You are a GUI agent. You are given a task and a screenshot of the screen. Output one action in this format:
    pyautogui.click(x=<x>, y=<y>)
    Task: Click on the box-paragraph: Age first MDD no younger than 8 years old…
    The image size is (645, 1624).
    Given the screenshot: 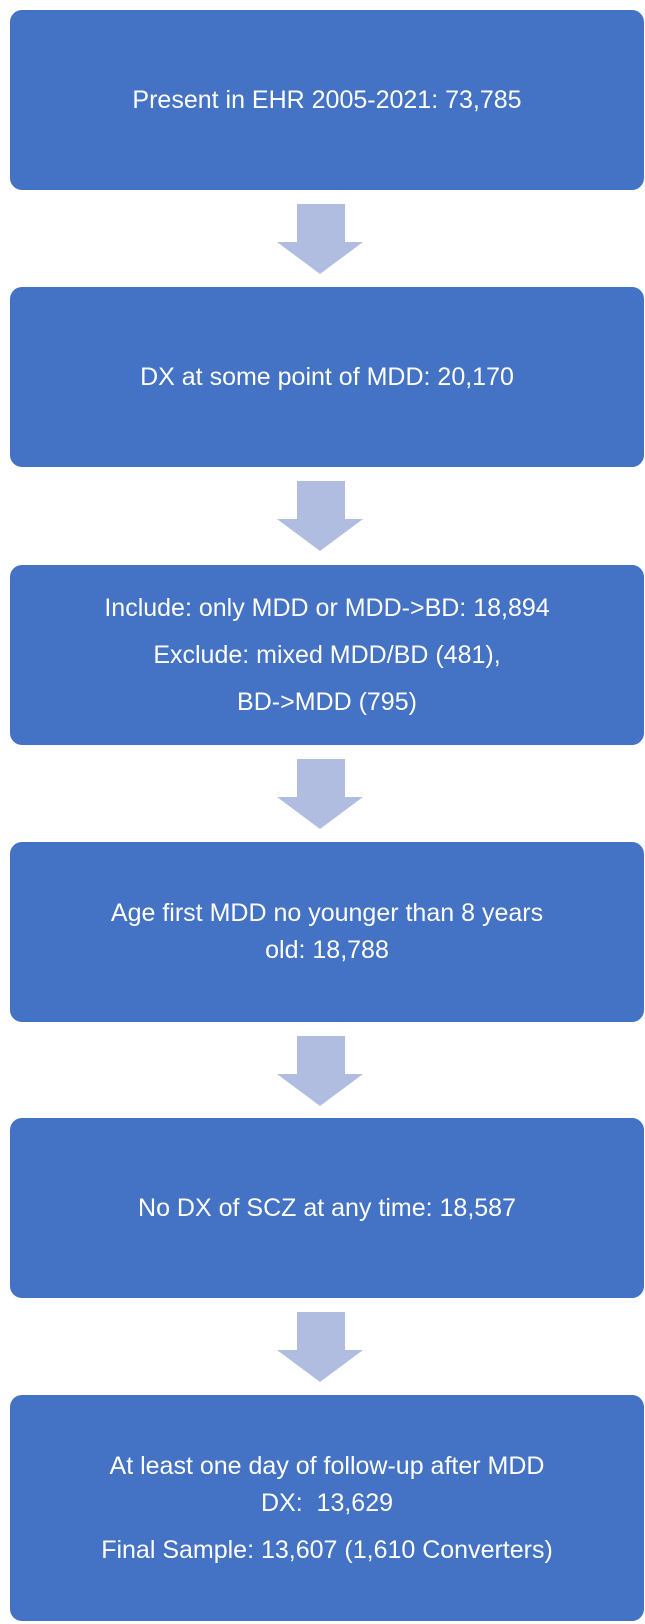 What is the action you would take?
    pyautogui.click(x=327, y=932)
    